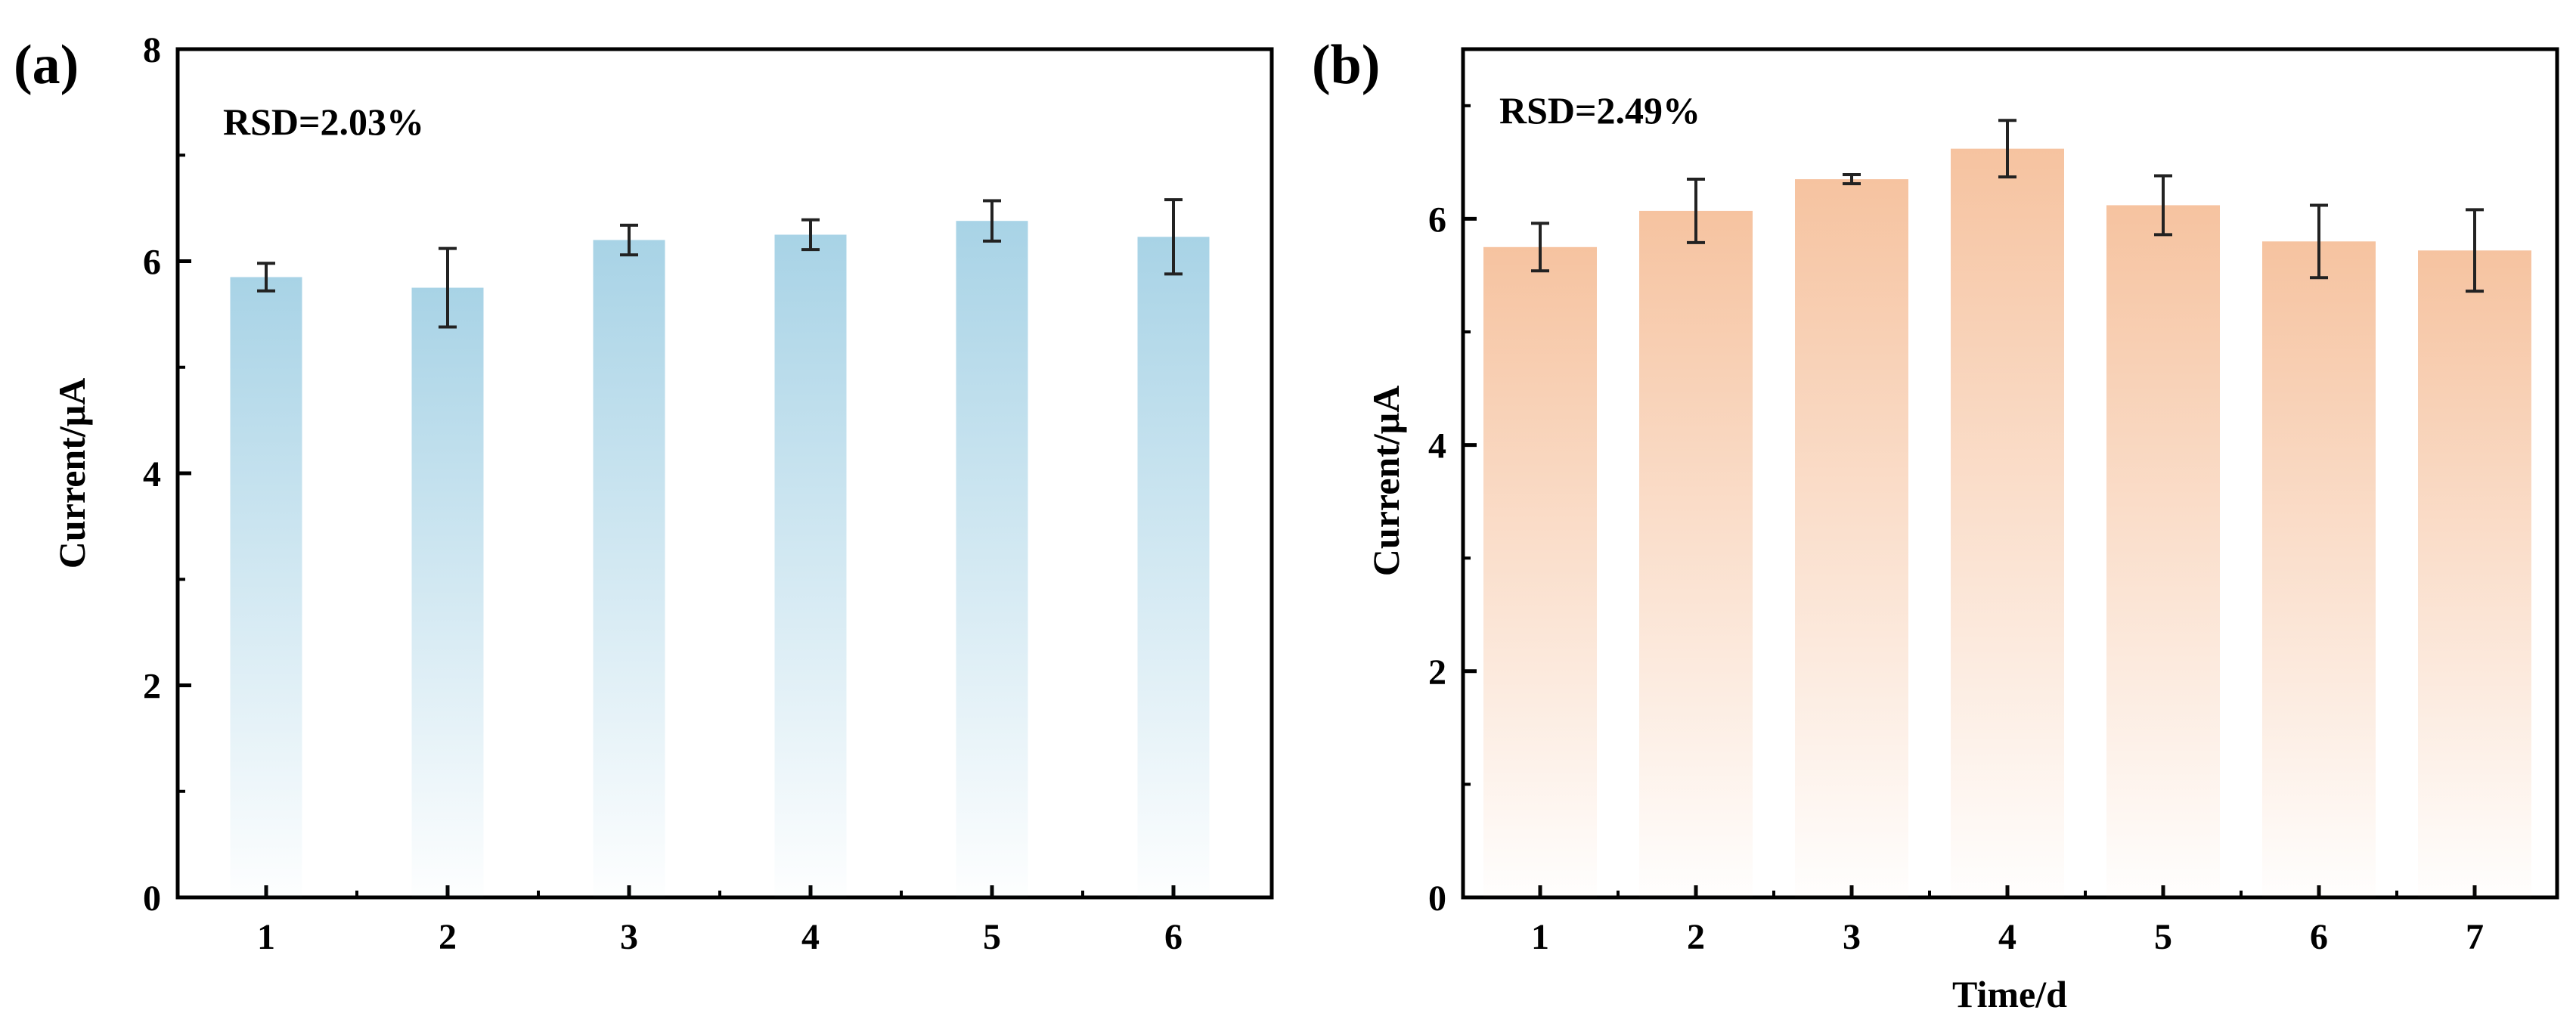 The height and width of the screenshot is (1035, 2576). I want to click on y-tick-label: 8, so click(152, 50).